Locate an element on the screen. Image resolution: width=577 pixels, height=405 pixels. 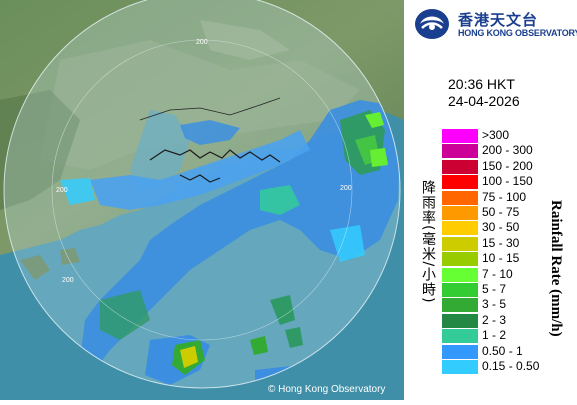
legend-label: 0.50 - 1 is located at coordinates (502, 350).